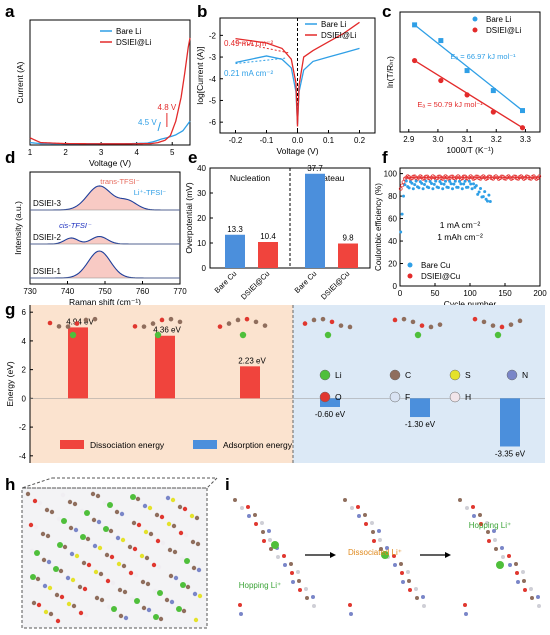 The image size is (550, 635). I want to click on panel-f-xtick-label: 50, so click(435, 293).